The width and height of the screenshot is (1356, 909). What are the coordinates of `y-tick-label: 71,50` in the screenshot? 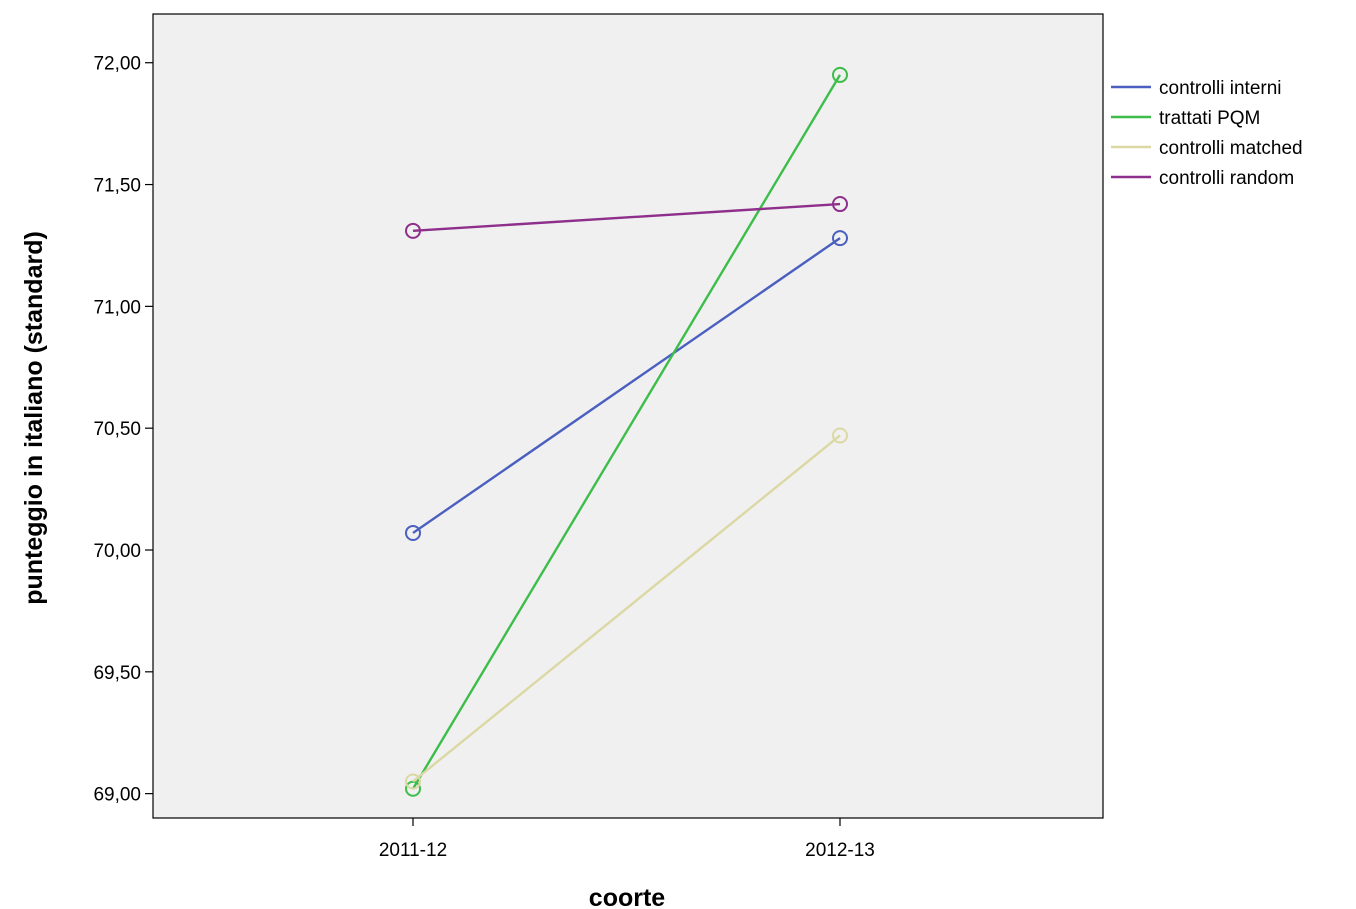 It's located at (117, 186).